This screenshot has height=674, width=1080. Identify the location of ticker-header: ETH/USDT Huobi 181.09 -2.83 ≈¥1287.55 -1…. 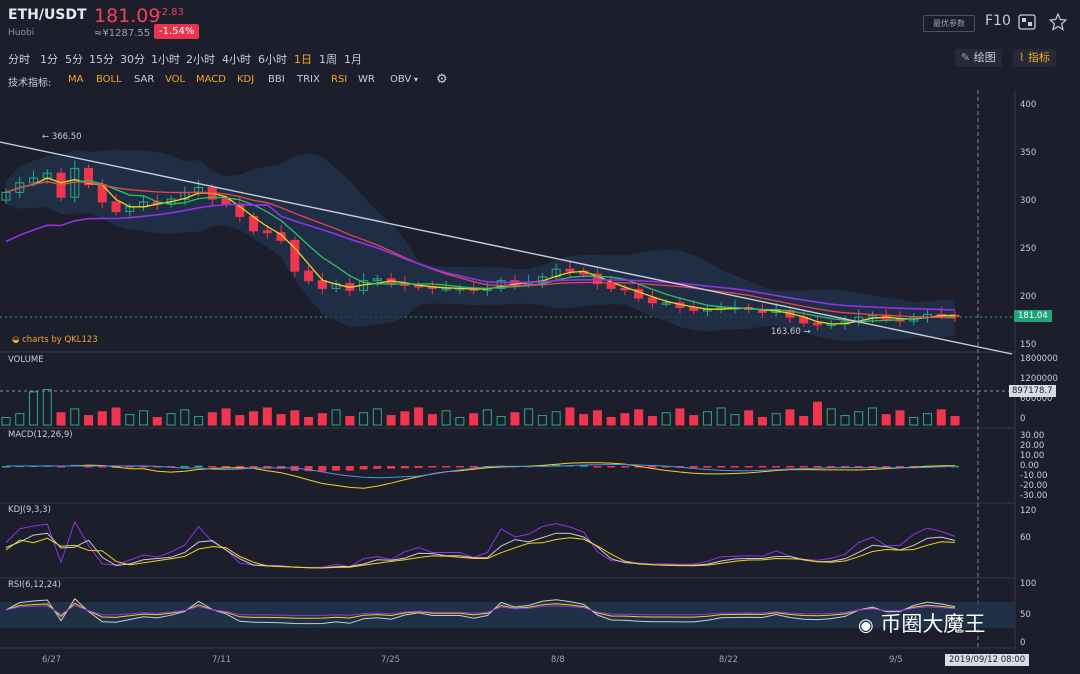
(540, 23).